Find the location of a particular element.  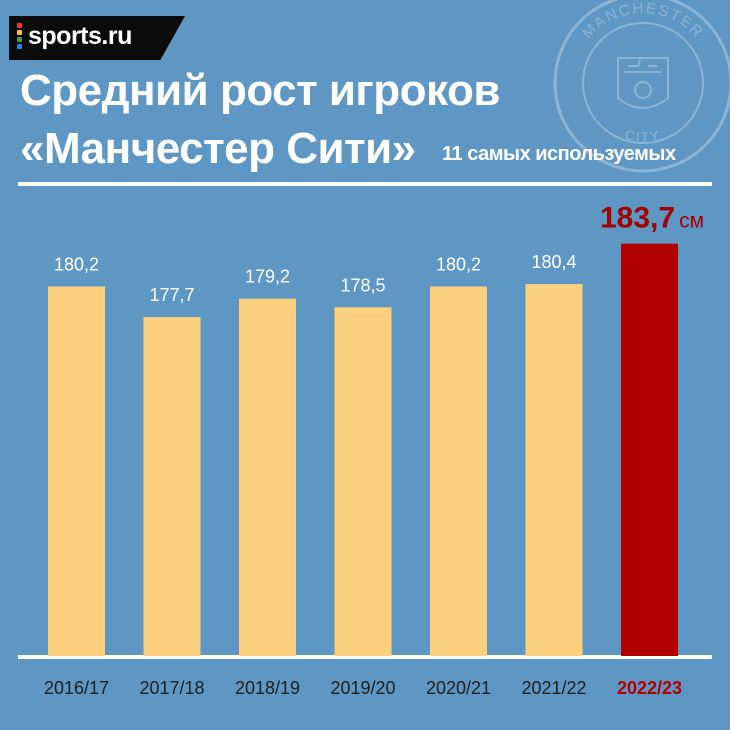

svg-text: CITY is located at coordinates (643, 135).